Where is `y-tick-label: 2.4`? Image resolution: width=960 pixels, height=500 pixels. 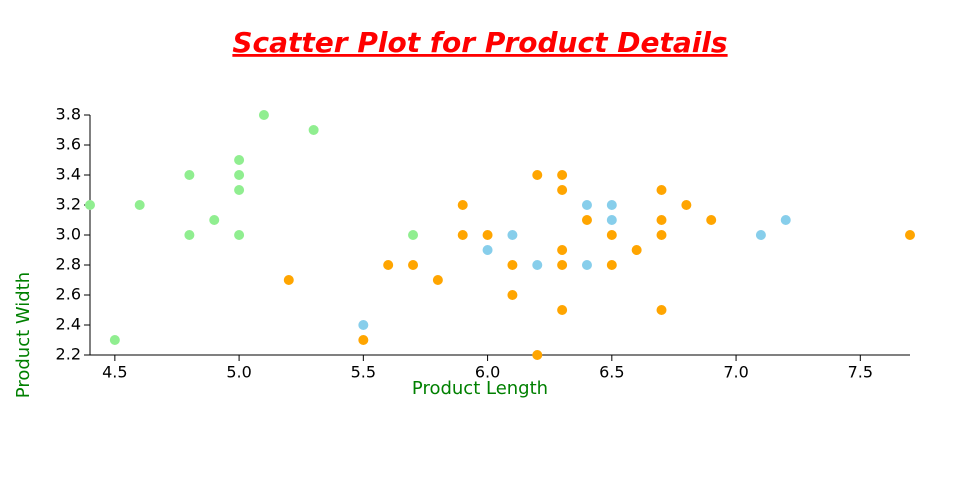 y-tick-label: 2.4 is located at coordinates (68, 324).